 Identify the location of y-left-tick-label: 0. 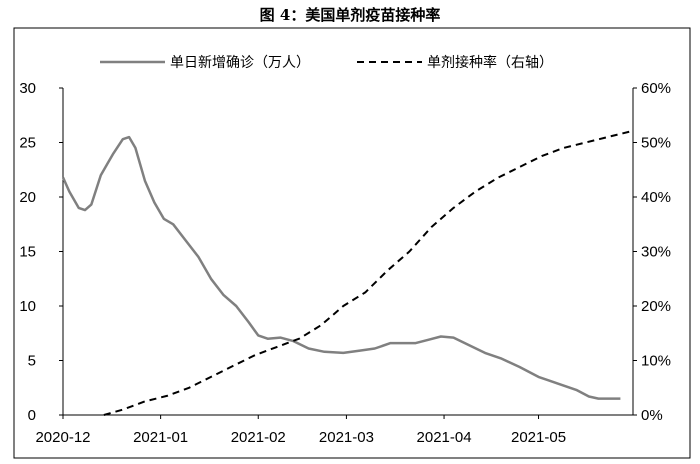
(32, 415).